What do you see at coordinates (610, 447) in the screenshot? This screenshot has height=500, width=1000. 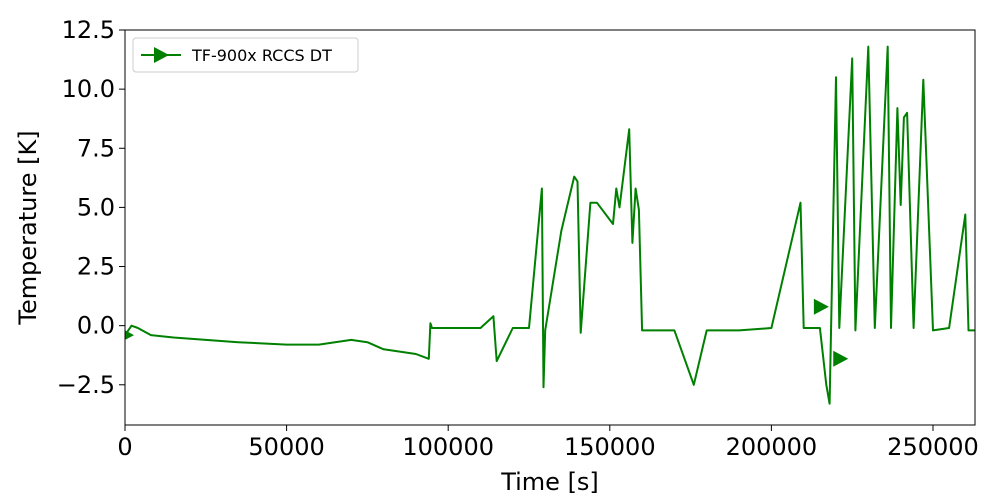 I see `x-tick-label: 150000` at bounding box center [610, 447].